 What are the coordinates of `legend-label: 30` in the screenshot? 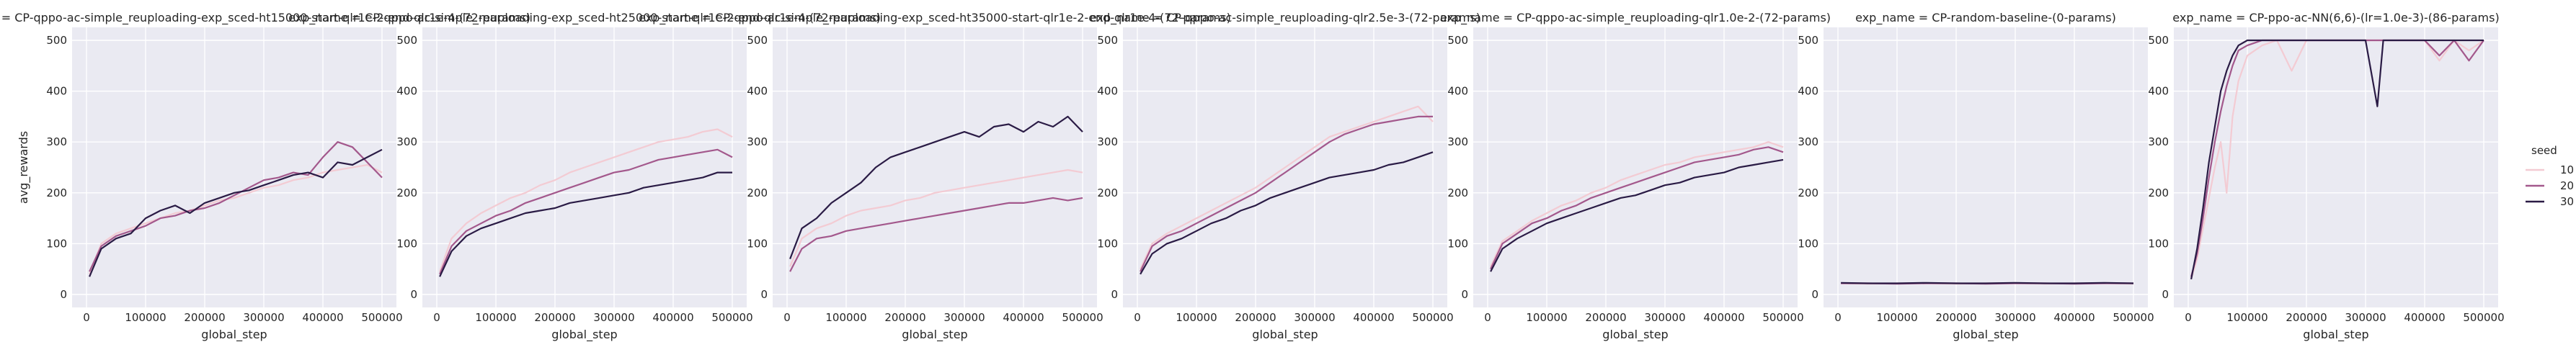 It's located at (2567, 201).